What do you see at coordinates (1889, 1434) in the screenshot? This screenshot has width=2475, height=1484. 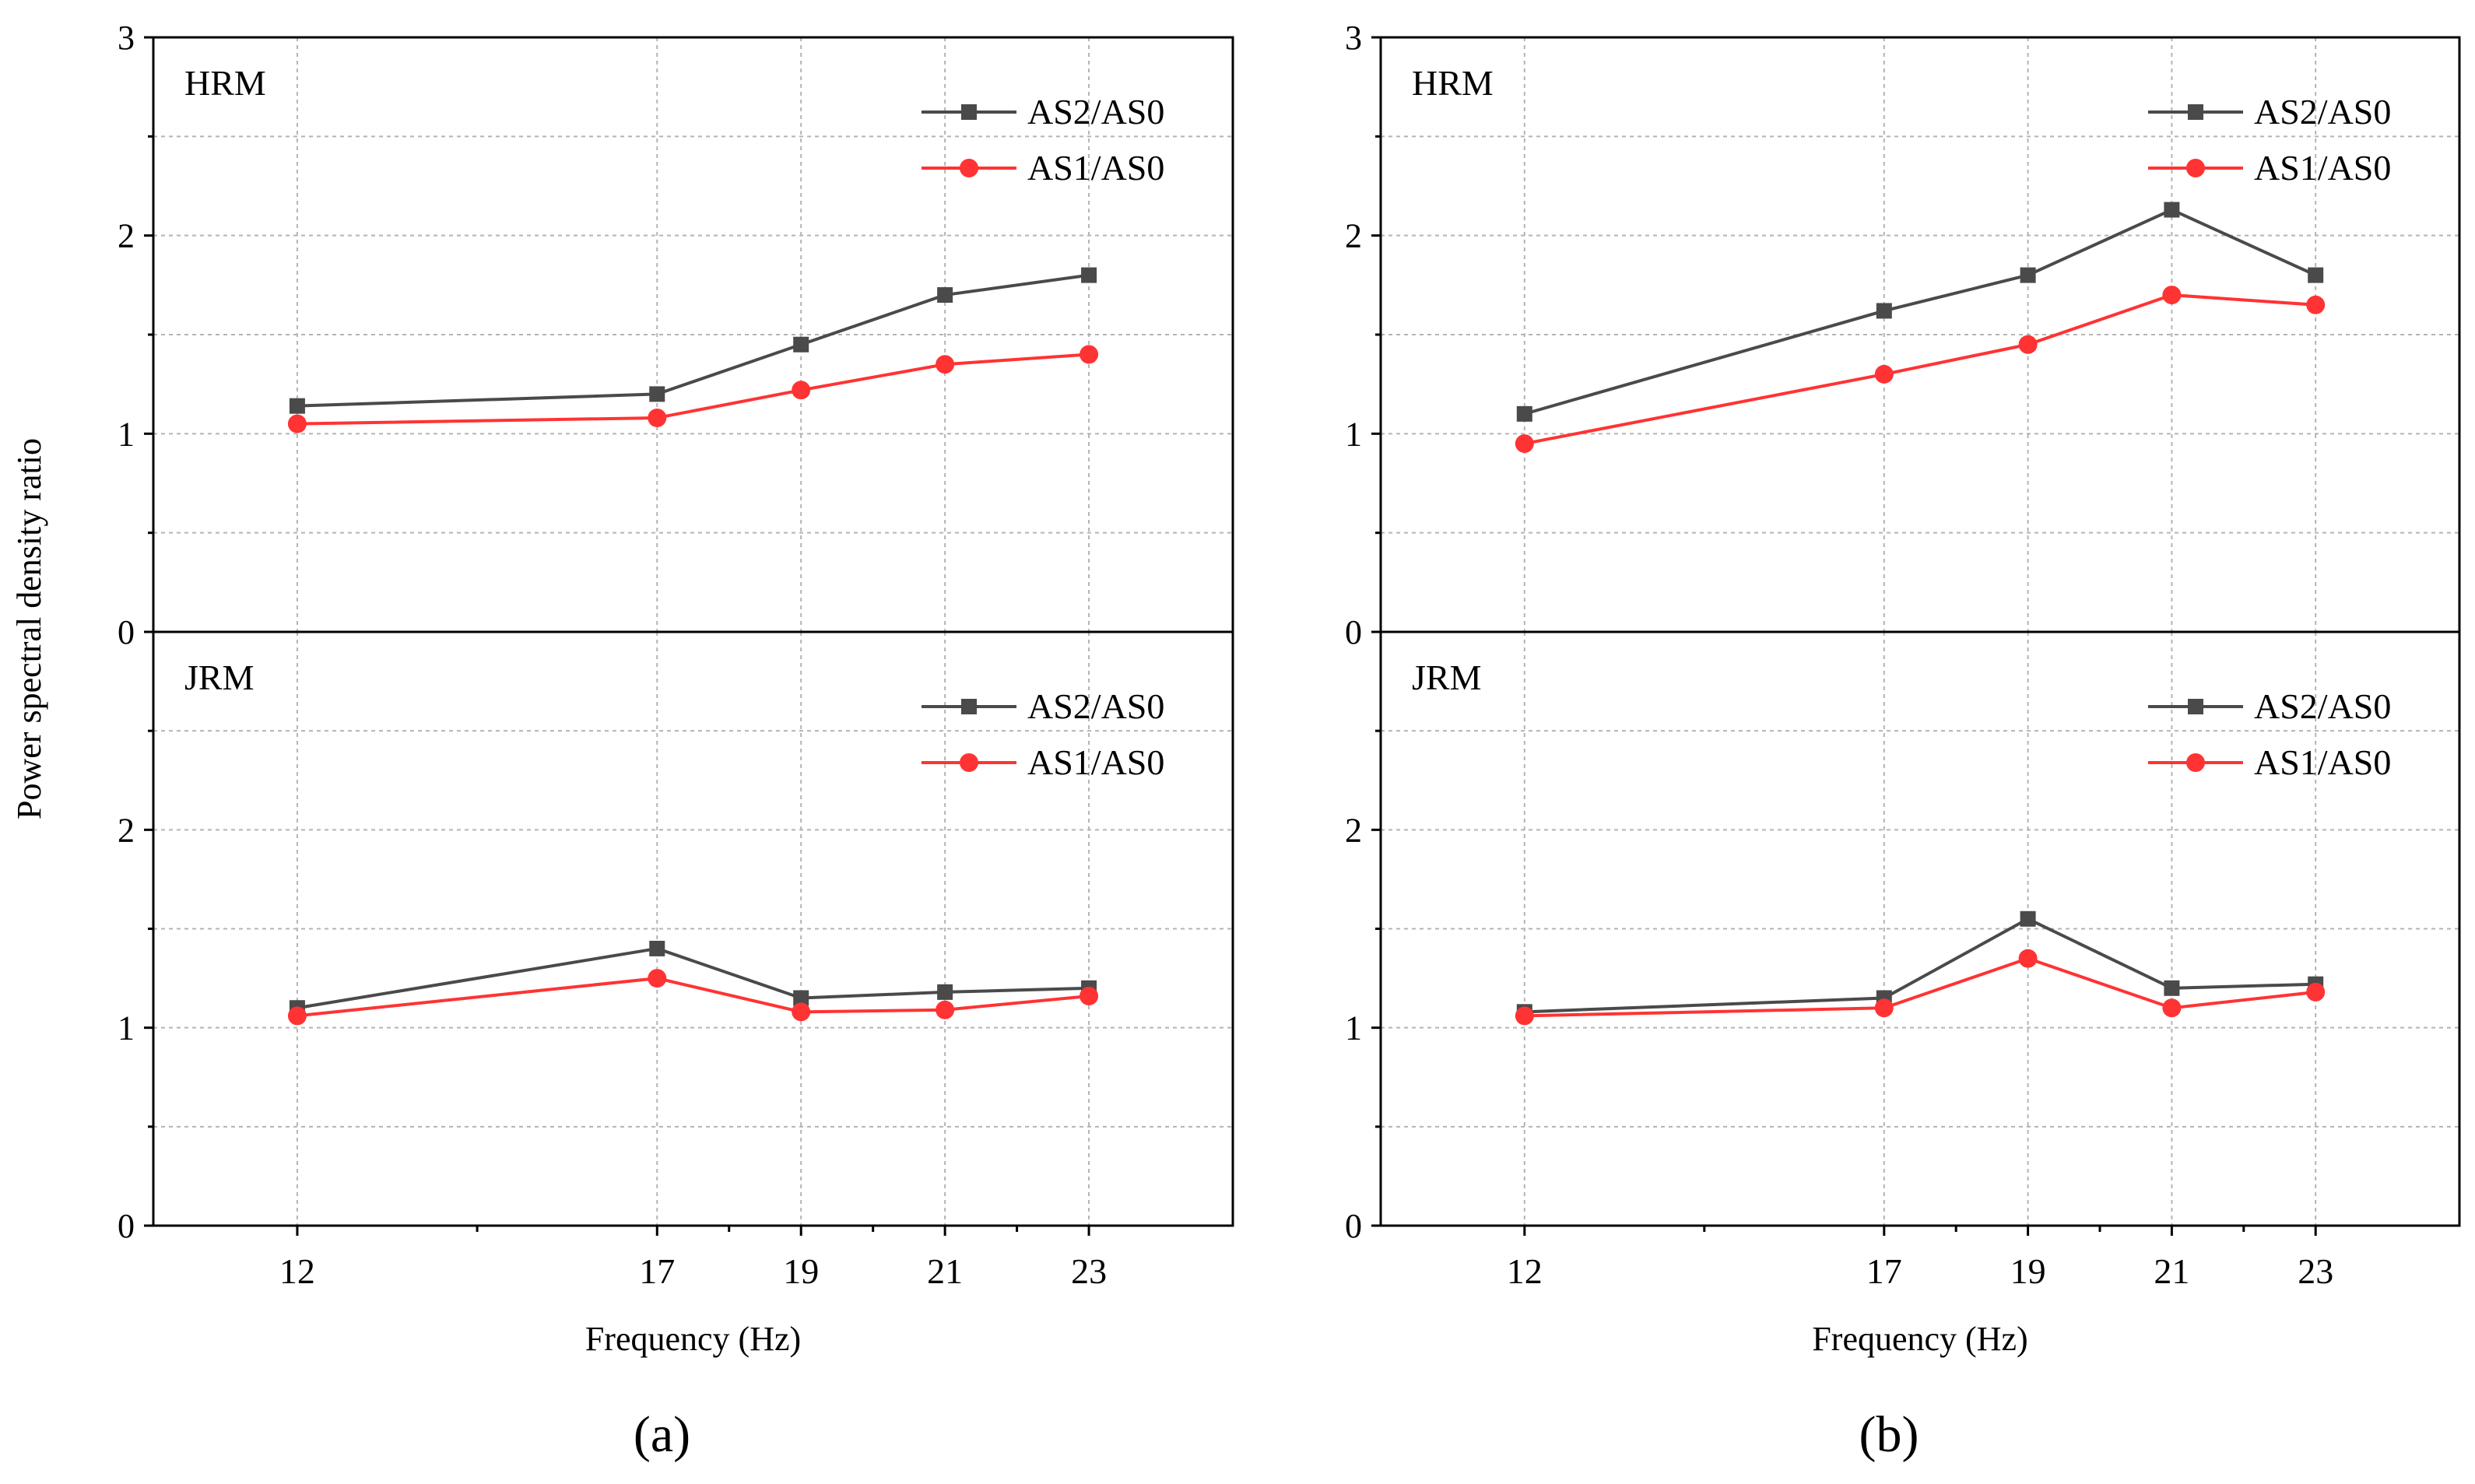 I see `panel-label: (b)` at bounding box center [1889, 1434].